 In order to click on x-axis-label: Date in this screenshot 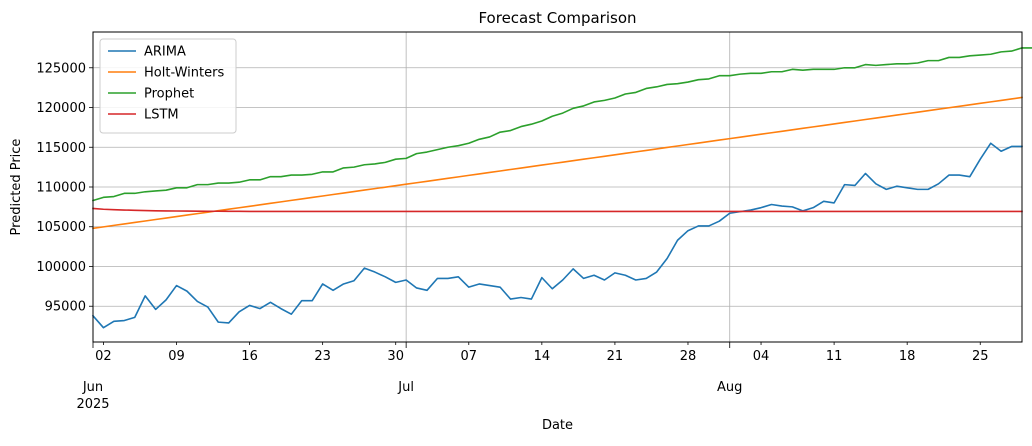, I will do `click(557, 425)`.